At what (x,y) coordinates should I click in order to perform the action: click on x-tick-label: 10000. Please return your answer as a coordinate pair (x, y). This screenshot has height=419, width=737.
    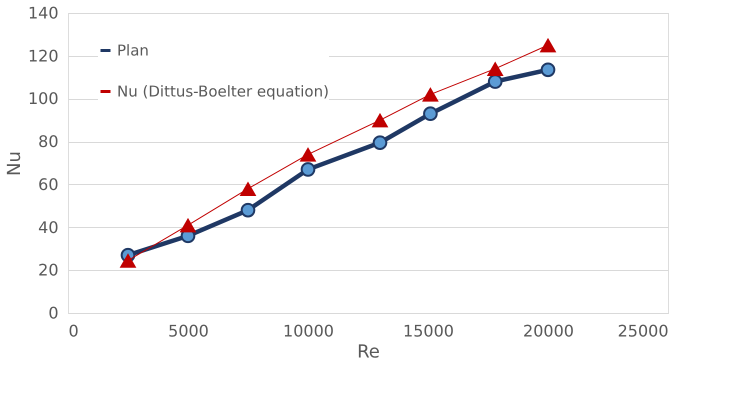
    Looking at the image, I should click on (308, 331).